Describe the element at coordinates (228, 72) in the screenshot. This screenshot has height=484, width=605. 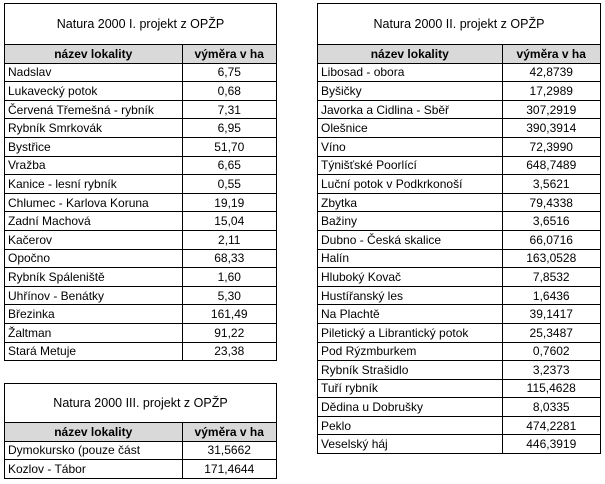
I see `locality-area: 6,75` at that location.